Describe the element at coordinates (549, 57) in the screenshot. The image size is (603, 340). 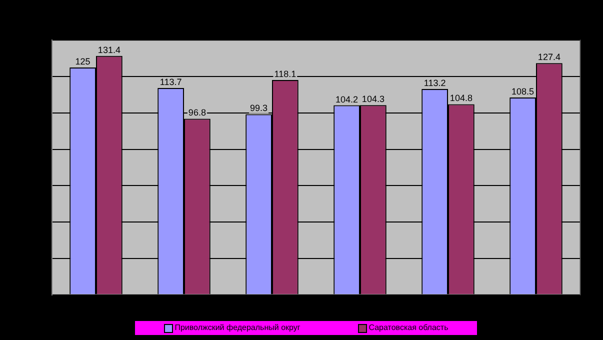
I see `data-label: 127.4` at that location.